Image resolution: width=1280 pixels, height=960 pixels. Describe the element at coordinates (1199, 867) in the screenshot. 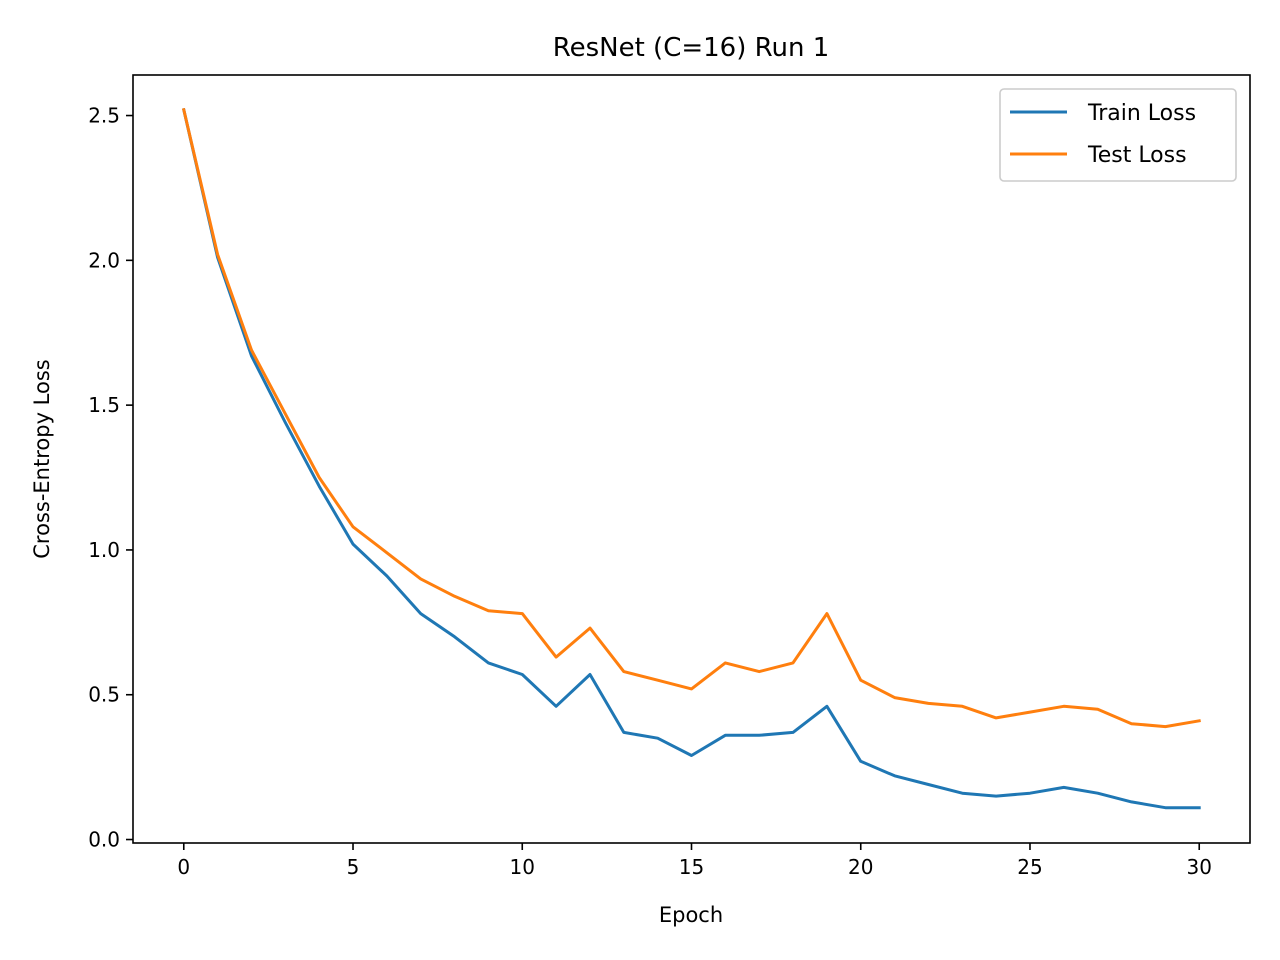

I see `x-tick-label: 30` at that location.